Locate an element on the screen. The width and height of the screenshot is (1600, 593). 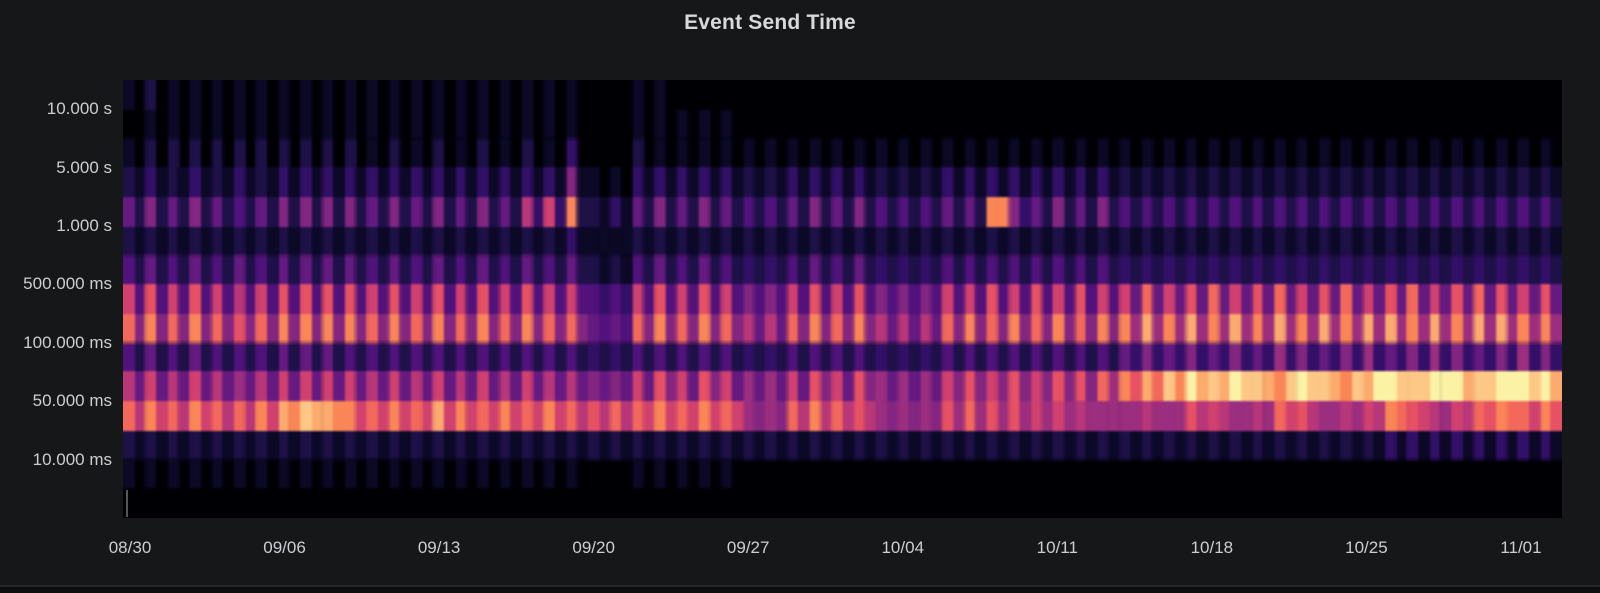
x-axis-label: 09/06 is located at coordinates (284, 547).